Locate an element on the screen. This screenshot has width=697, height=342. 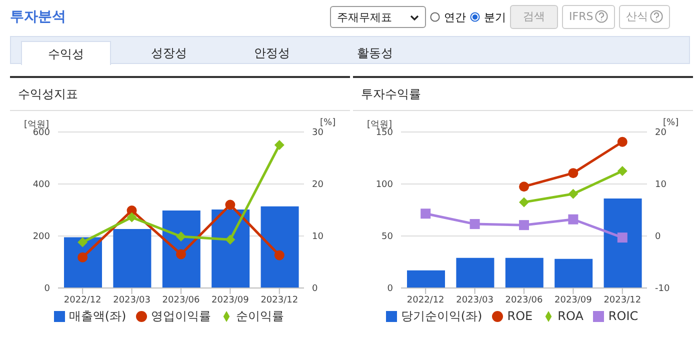
legend-label: 매출액(좌) is located at coordinates (97, 316).